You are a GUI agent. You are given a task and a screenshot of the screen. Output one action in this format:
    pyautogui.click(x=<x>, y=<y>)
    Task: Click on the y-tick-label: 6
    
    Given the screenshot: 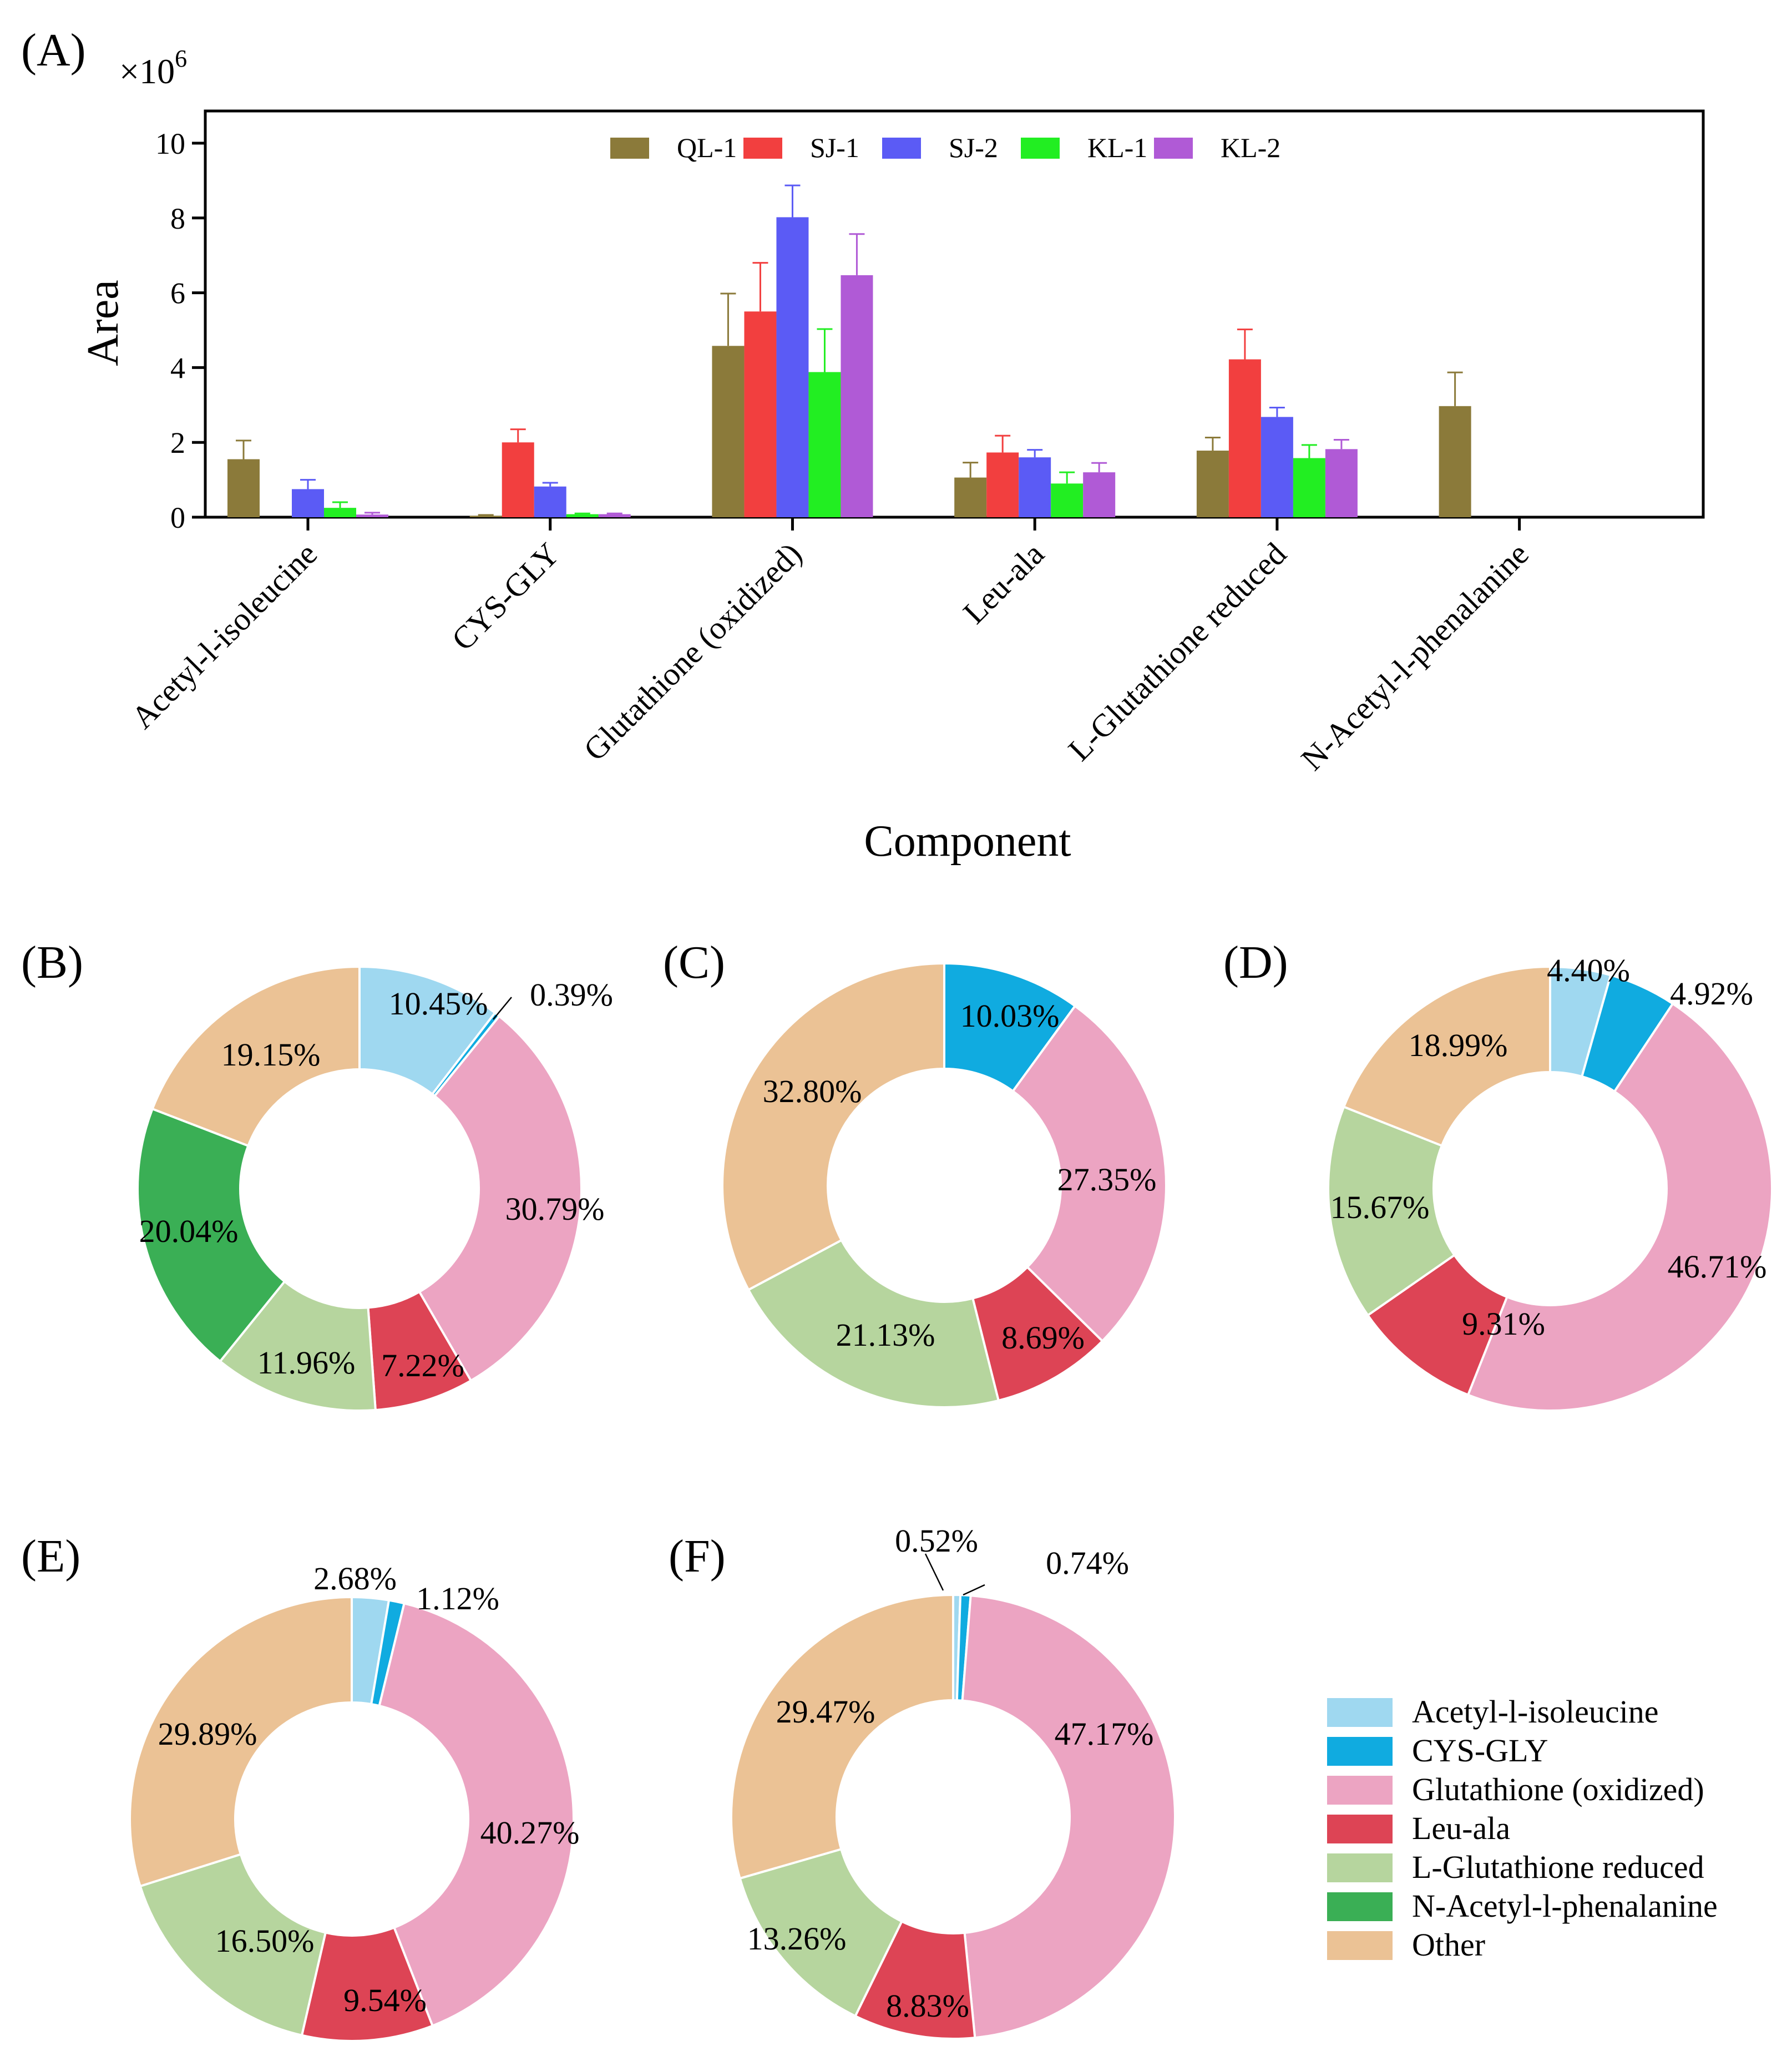 What is the action you would take?
    pyautogui.click(x=178, y=293)
    